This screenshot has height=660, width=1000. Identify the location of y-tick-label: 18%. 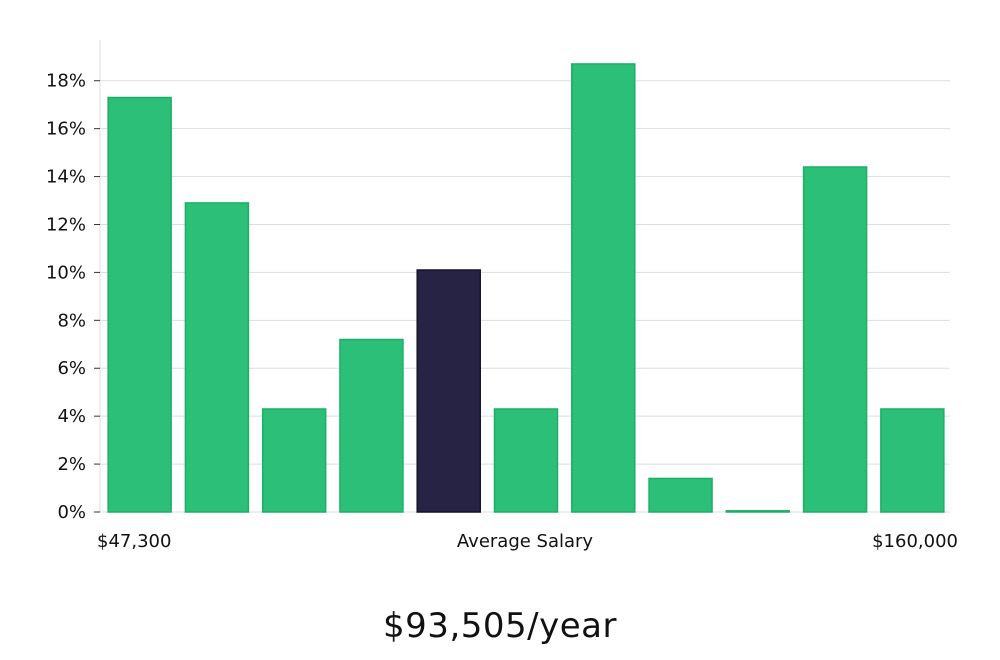
(66, 81).